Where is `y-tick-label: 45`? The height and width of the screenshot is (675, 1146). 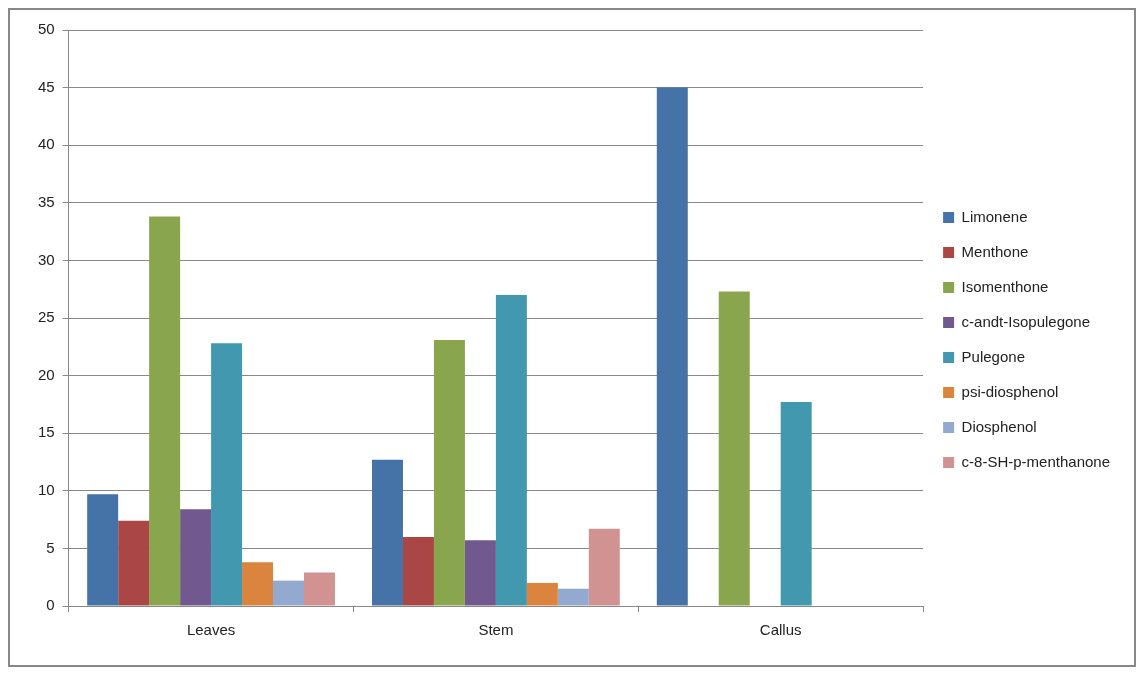
y-tick-label: 45 is located at coordinates (46, 86).